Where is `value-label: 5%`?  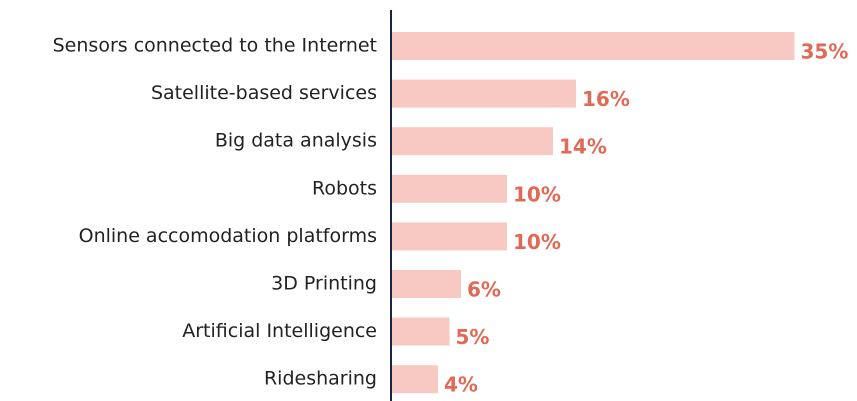 value-label: 5% is located at coordinates (473, 337).